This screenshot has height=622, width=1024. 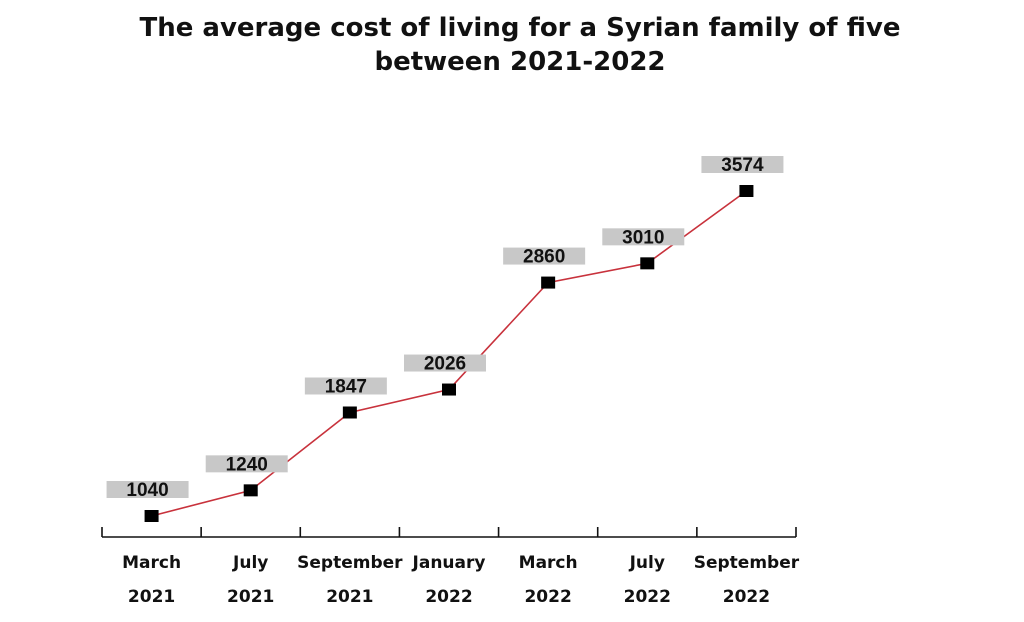 I want to click on data-label: 2860, so click(x=544, y=257).